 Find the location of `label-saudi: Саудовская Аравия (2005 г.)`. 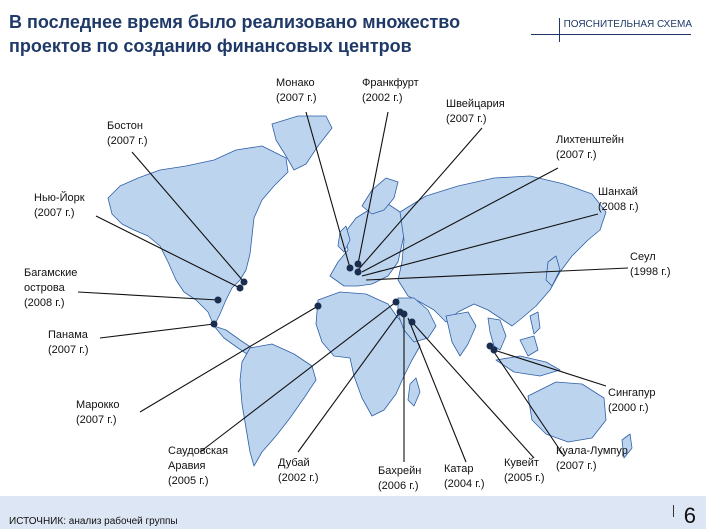

label-saudi: Саудовская Аравия (2005 г.) is located at coordinates (198, 466).